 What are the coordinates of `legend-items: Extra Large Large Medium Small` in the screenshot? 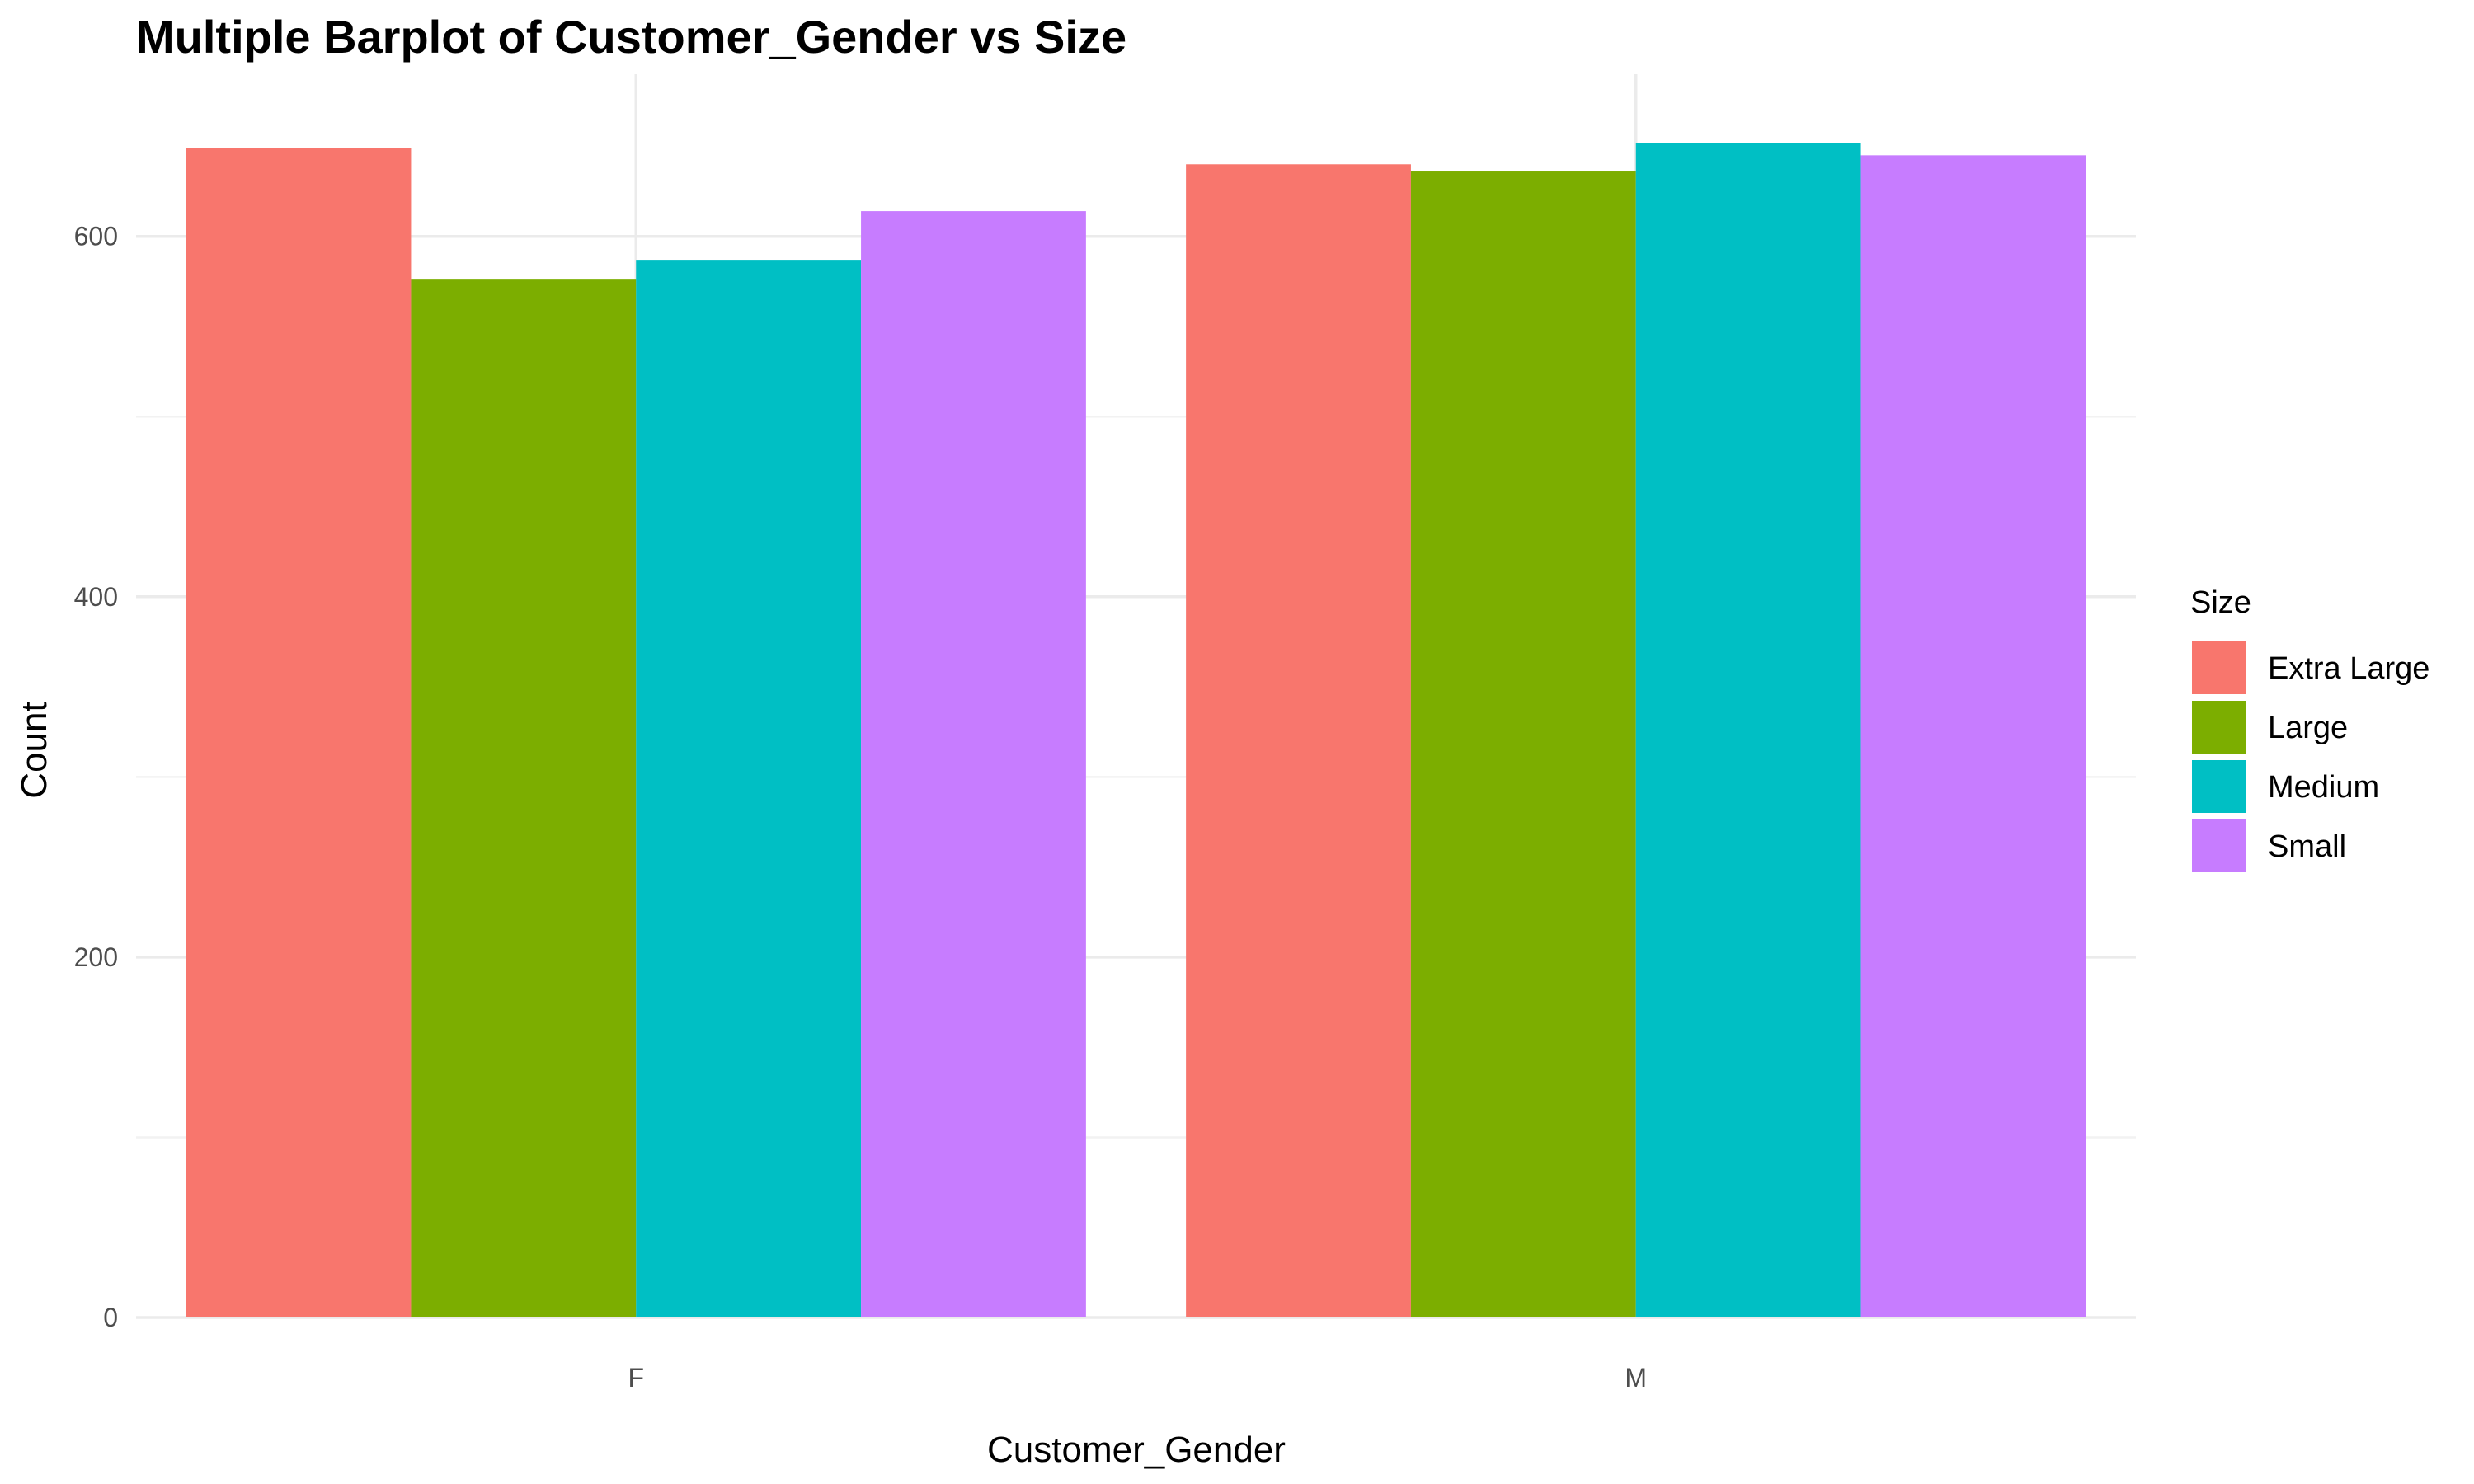 It's located at (2310, 756).